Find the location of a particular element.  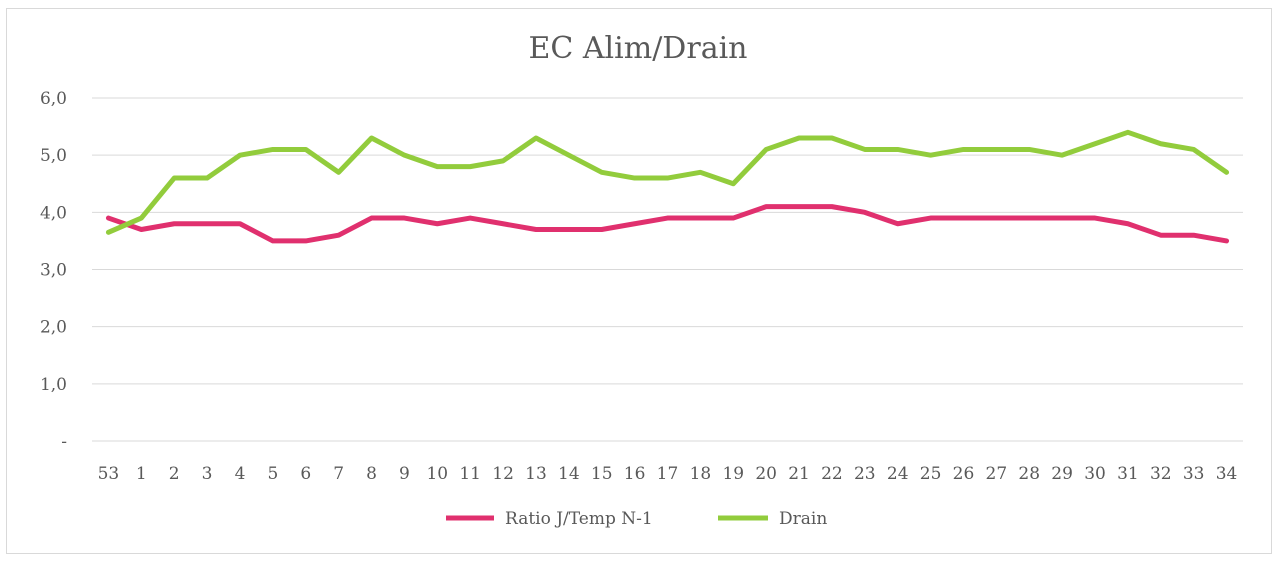

x-tick-label: 31 is located at coordinates (1128, 474).